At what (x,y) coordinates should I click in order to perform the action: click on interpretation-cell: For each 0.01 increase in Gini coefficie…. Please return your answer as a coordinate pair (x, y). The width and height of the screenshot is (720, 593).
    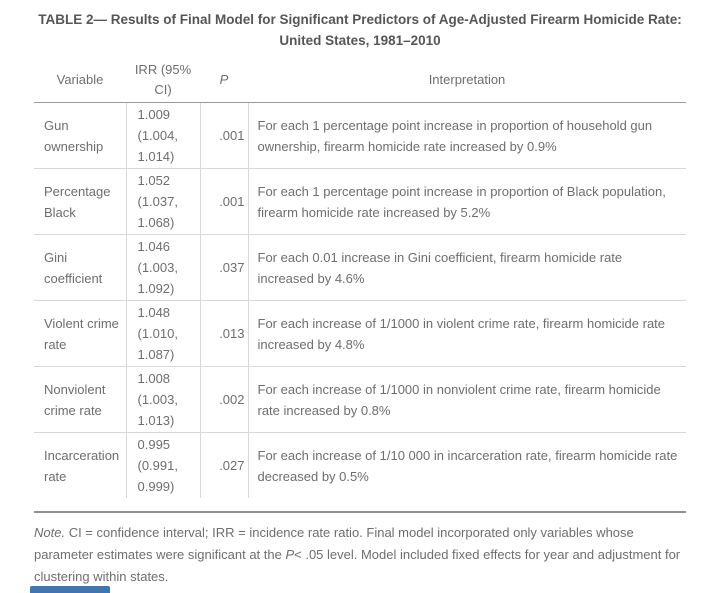
    Looking at the image, I should click on (467, 267).